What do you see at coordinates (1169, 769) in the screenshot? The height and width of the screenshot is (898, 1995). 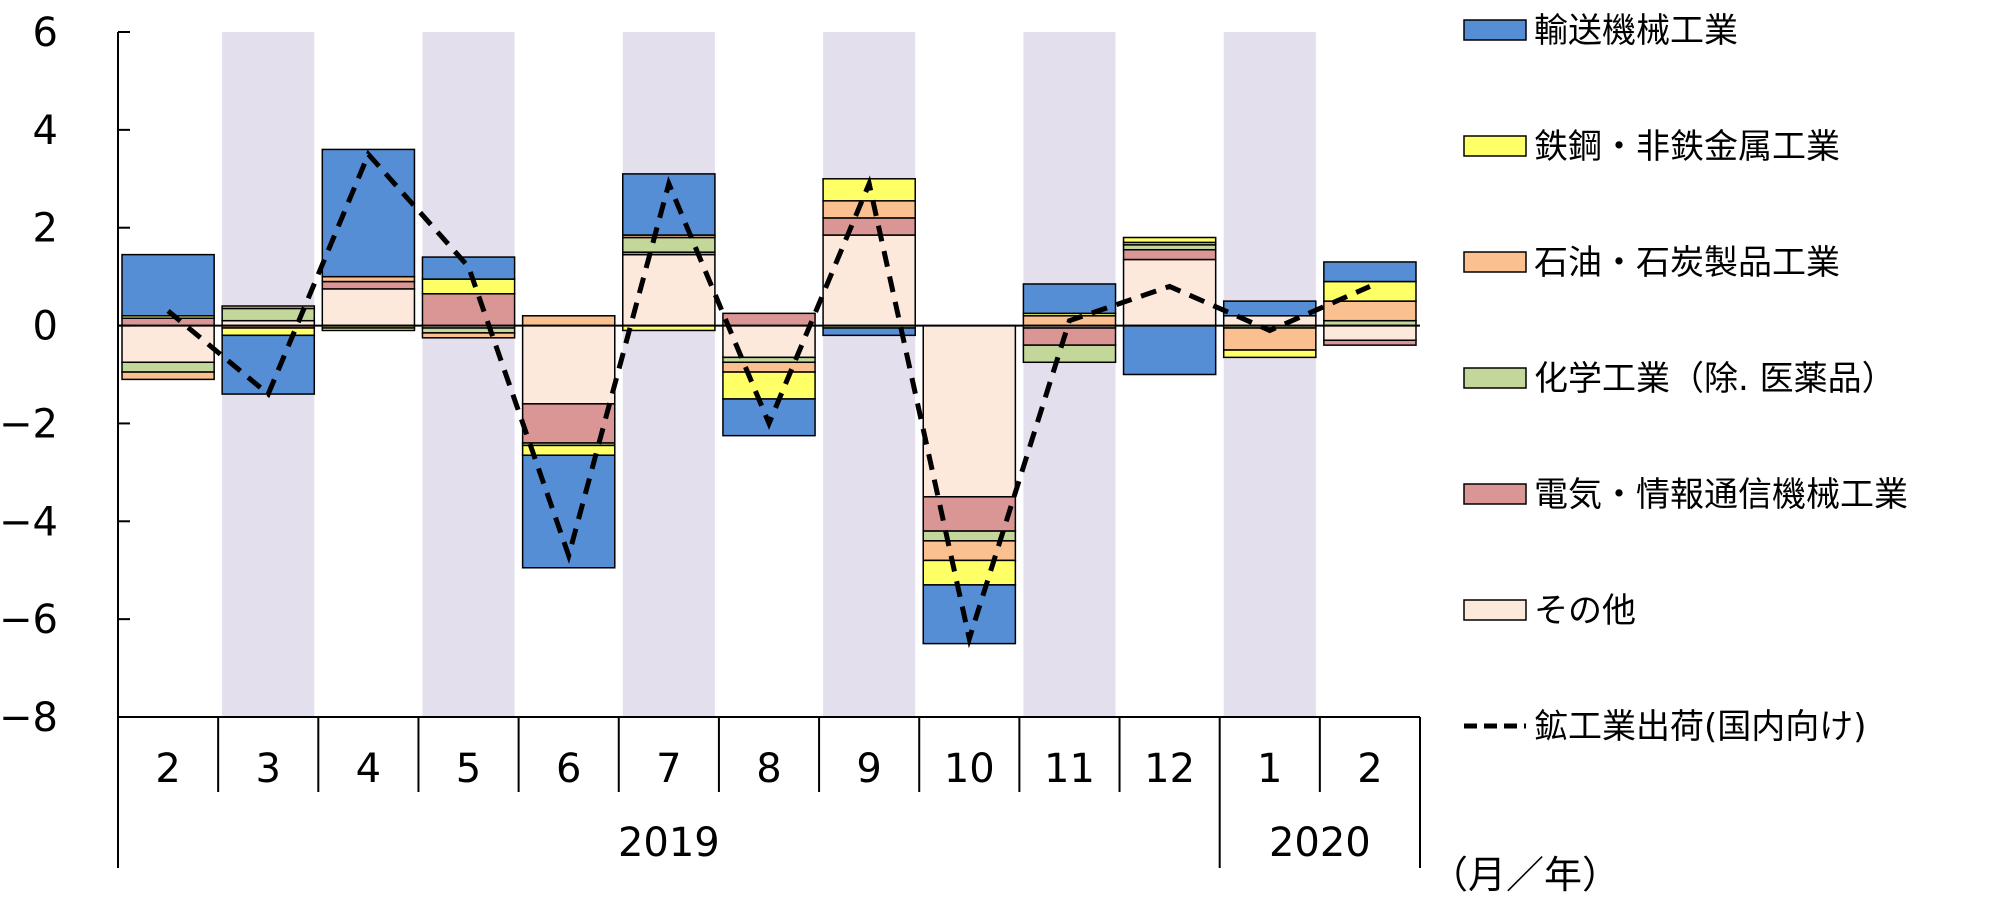 I see `x-tick-label: 12` at bounding box center [1169, 769].